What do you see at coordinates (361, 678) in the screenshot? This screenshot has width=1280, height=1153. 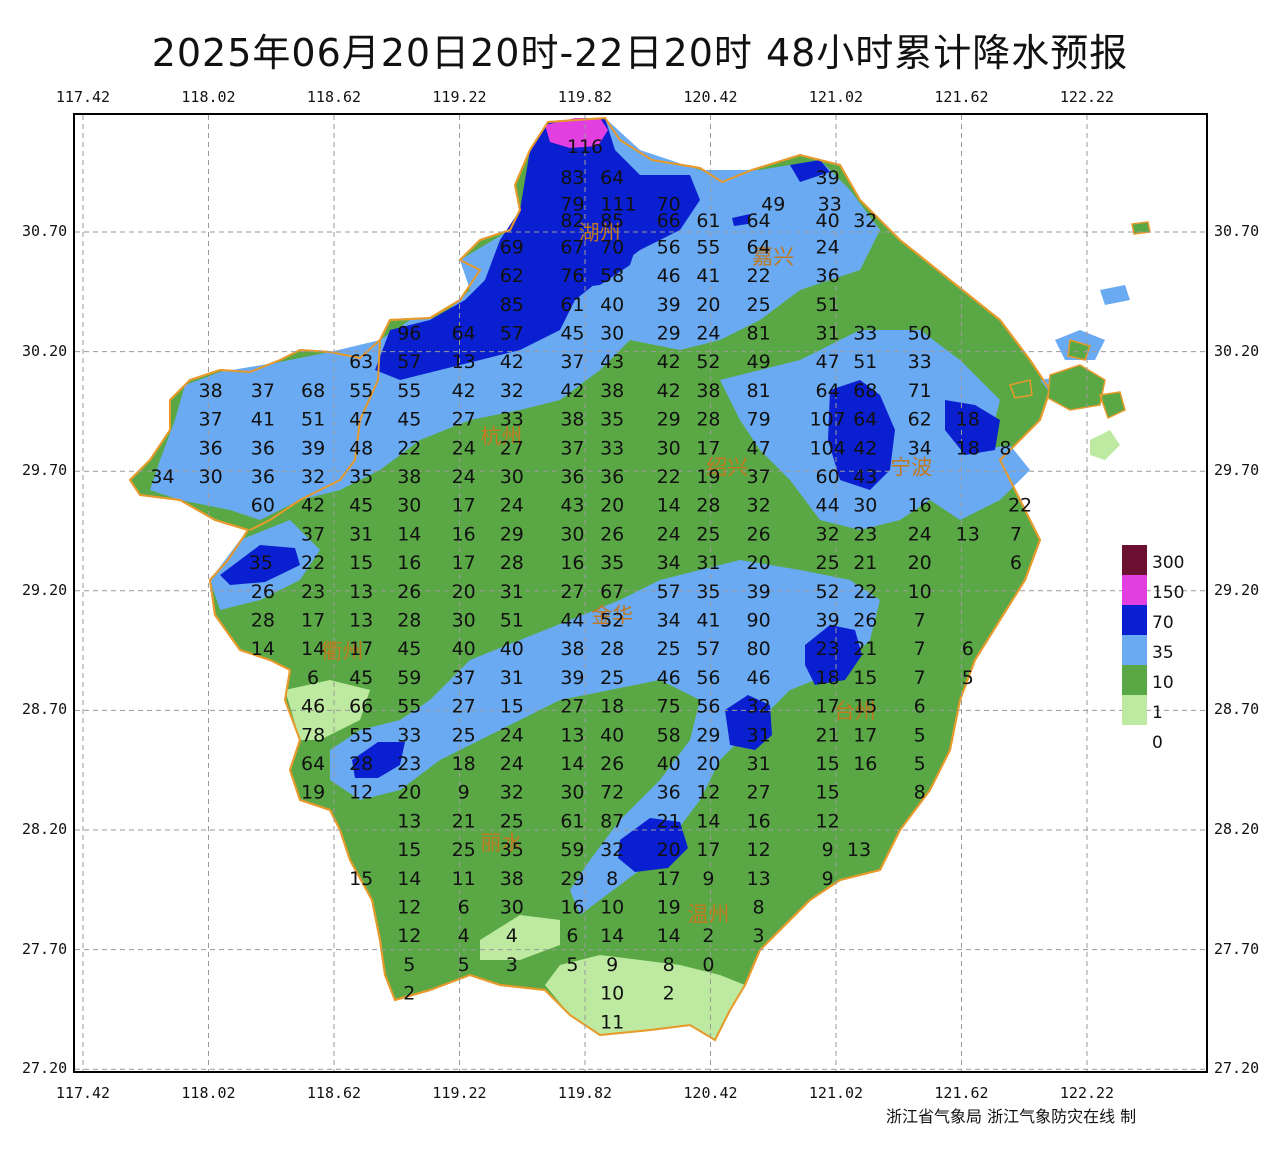 I see `station-value: 45` at bounding box center [361, 678].